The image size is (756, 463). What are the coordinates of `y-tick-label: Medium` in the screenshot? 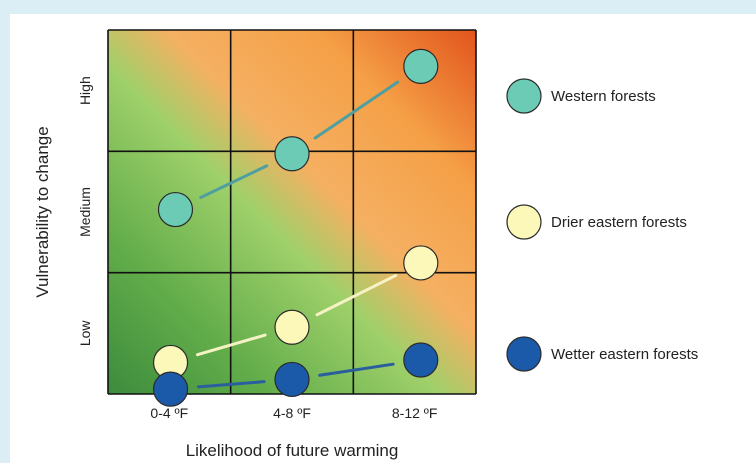 It's located at (85, 212).